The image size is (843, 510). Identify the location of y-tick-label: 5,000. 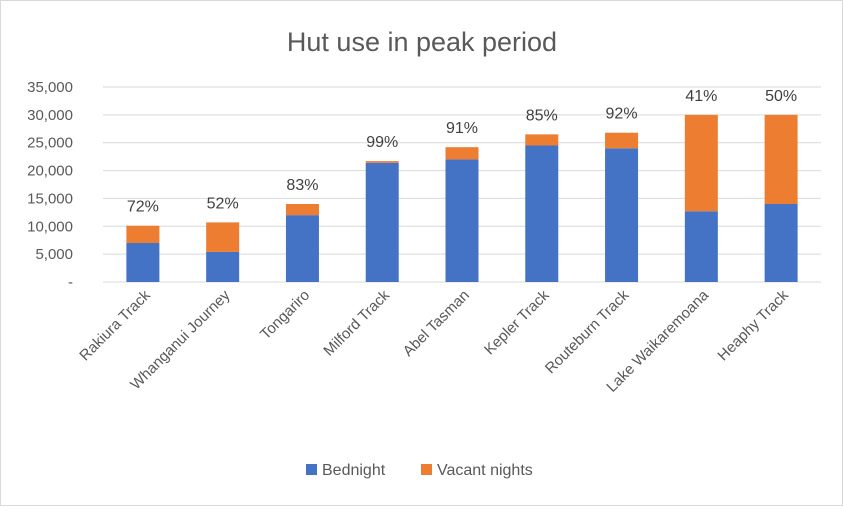
(54, 254).